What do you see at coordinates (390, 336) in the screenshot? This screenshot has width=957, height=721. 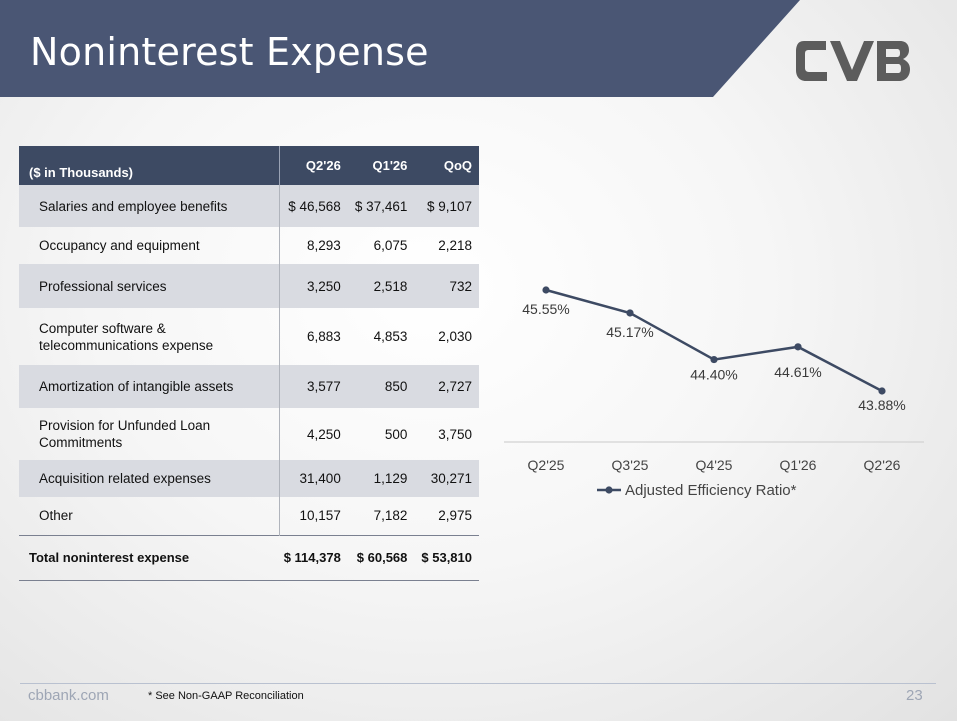 I see `row-q1-26: 4,853` at bounding box center [390, 336].